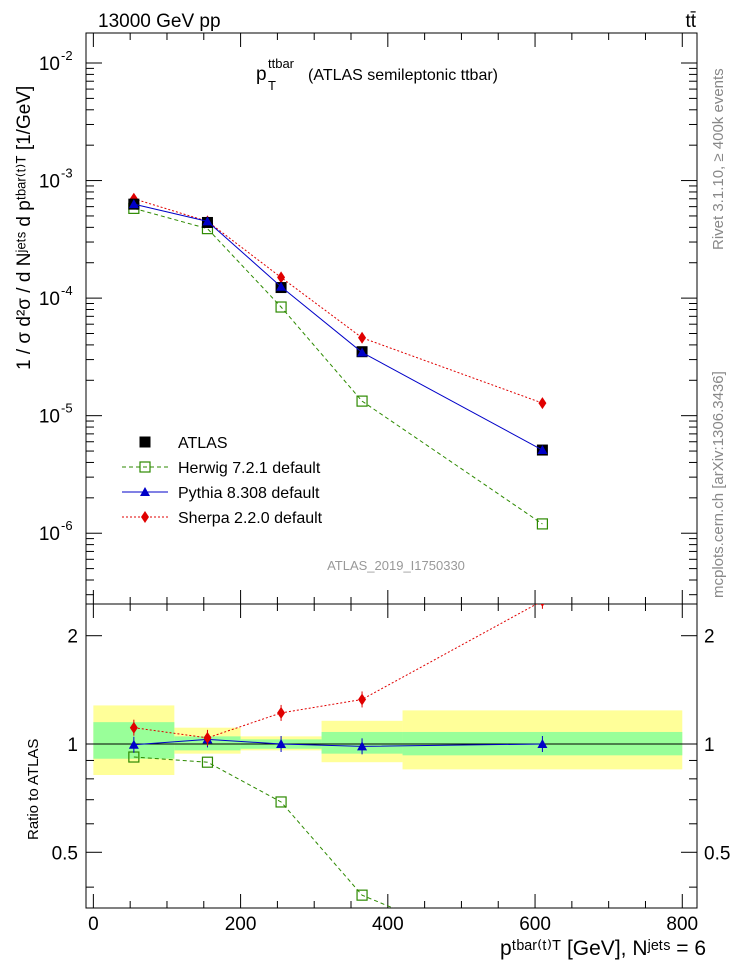 The height and width of the screenshot is (972, 746). I want to click on x-tick-label: 600, so click(535, 924).